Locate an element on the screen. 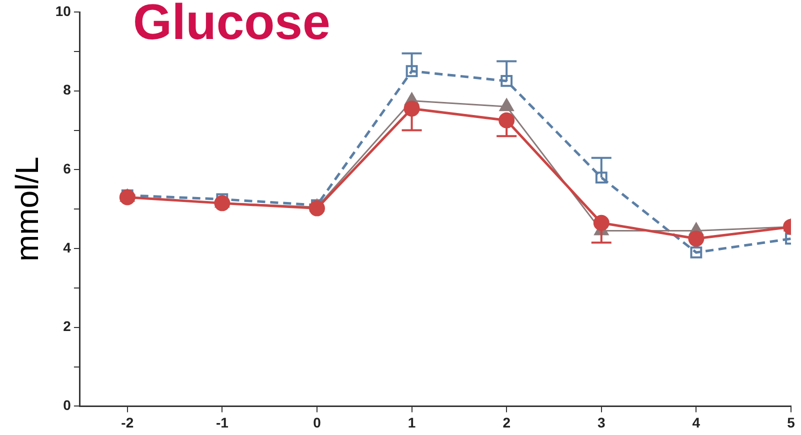  x-tick-label: -2 is located at coordinates (127, 422).